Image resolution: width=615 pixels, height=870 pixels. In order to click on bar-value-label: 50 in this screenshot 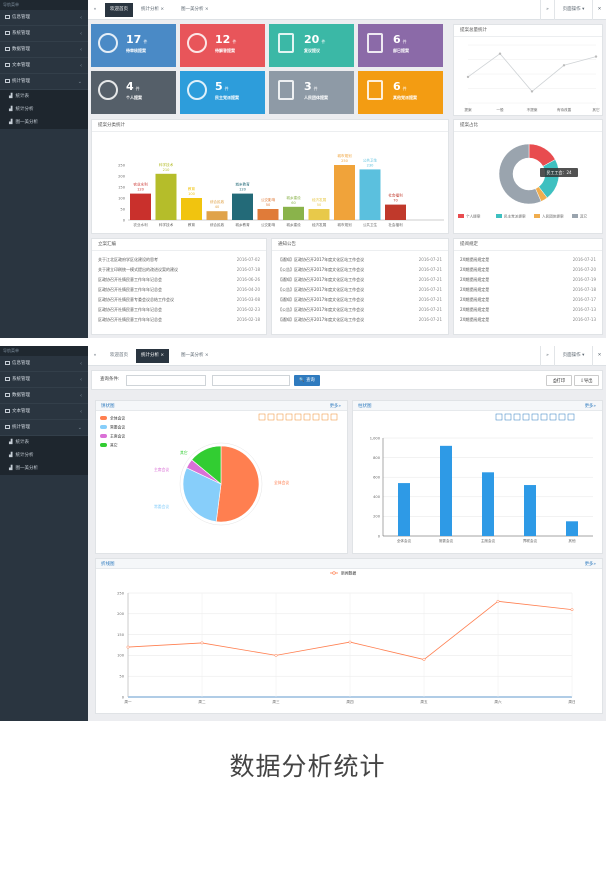, I will do `click(268, 205)`.